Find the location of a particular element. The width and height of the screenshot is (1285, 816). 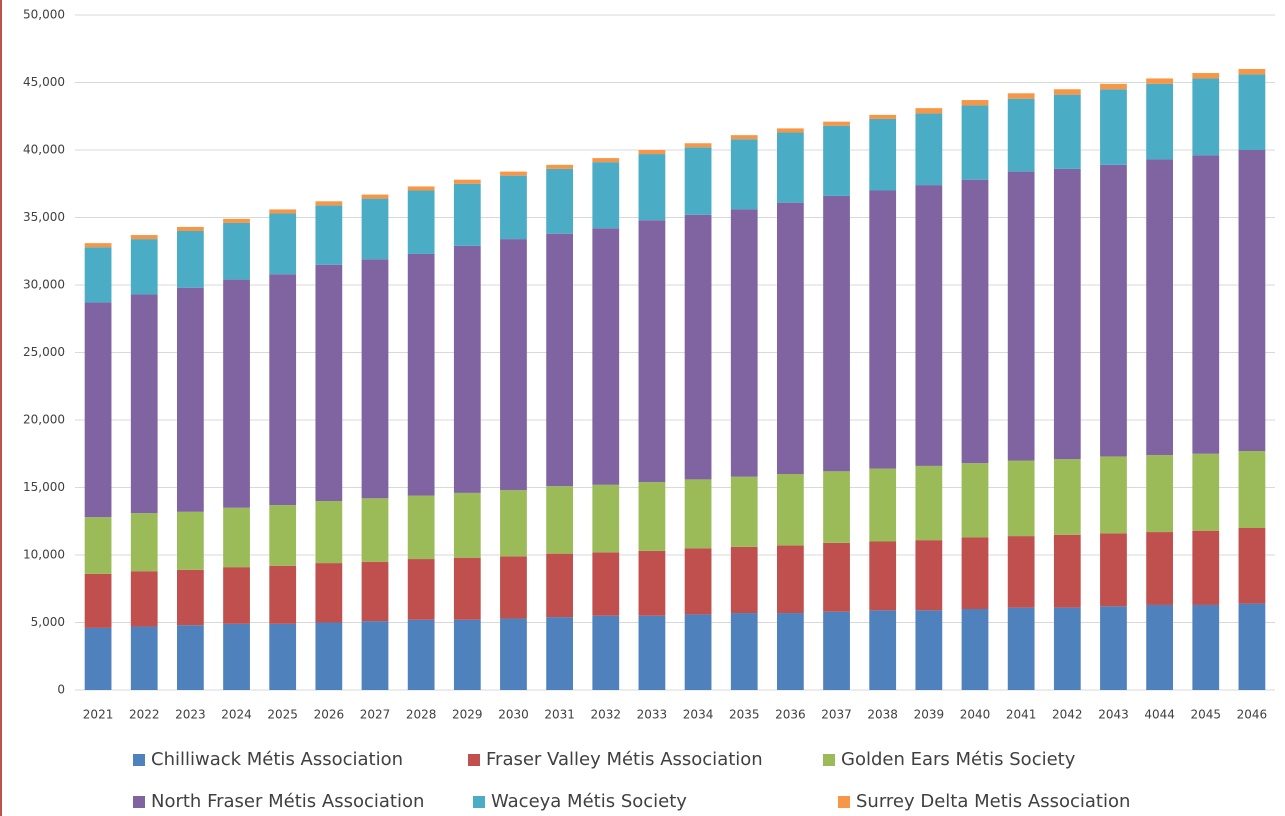

x-tick-label: 2036 is located at coordinates (790, 715).